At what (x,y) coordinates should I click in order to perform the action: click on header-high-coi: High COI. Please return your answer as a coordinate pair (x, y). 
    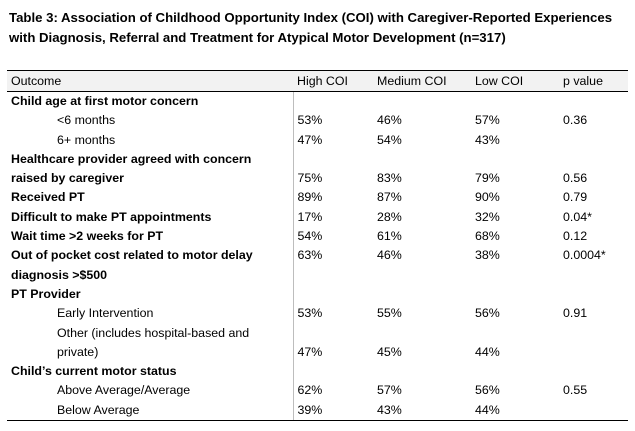
    Looking at the image, I should click on (333, 81).